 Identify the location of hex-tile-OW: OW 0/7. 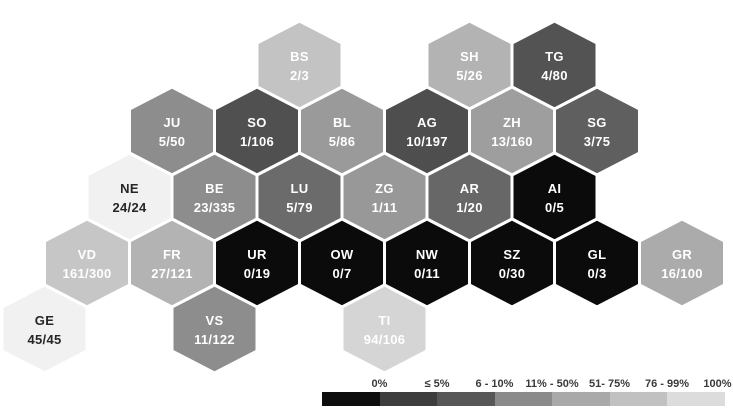
(342, 263).